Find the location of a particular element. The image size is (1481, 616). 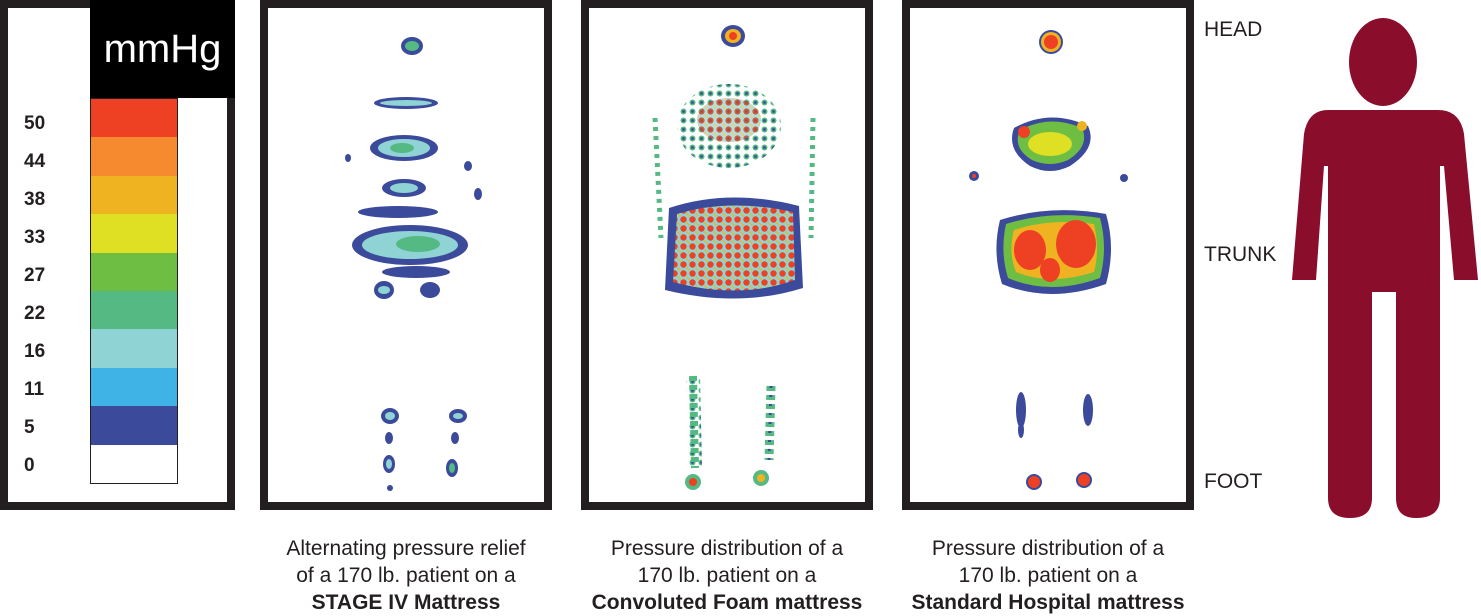

legend-tick-label: 0 is located at coordinates (29, 465).